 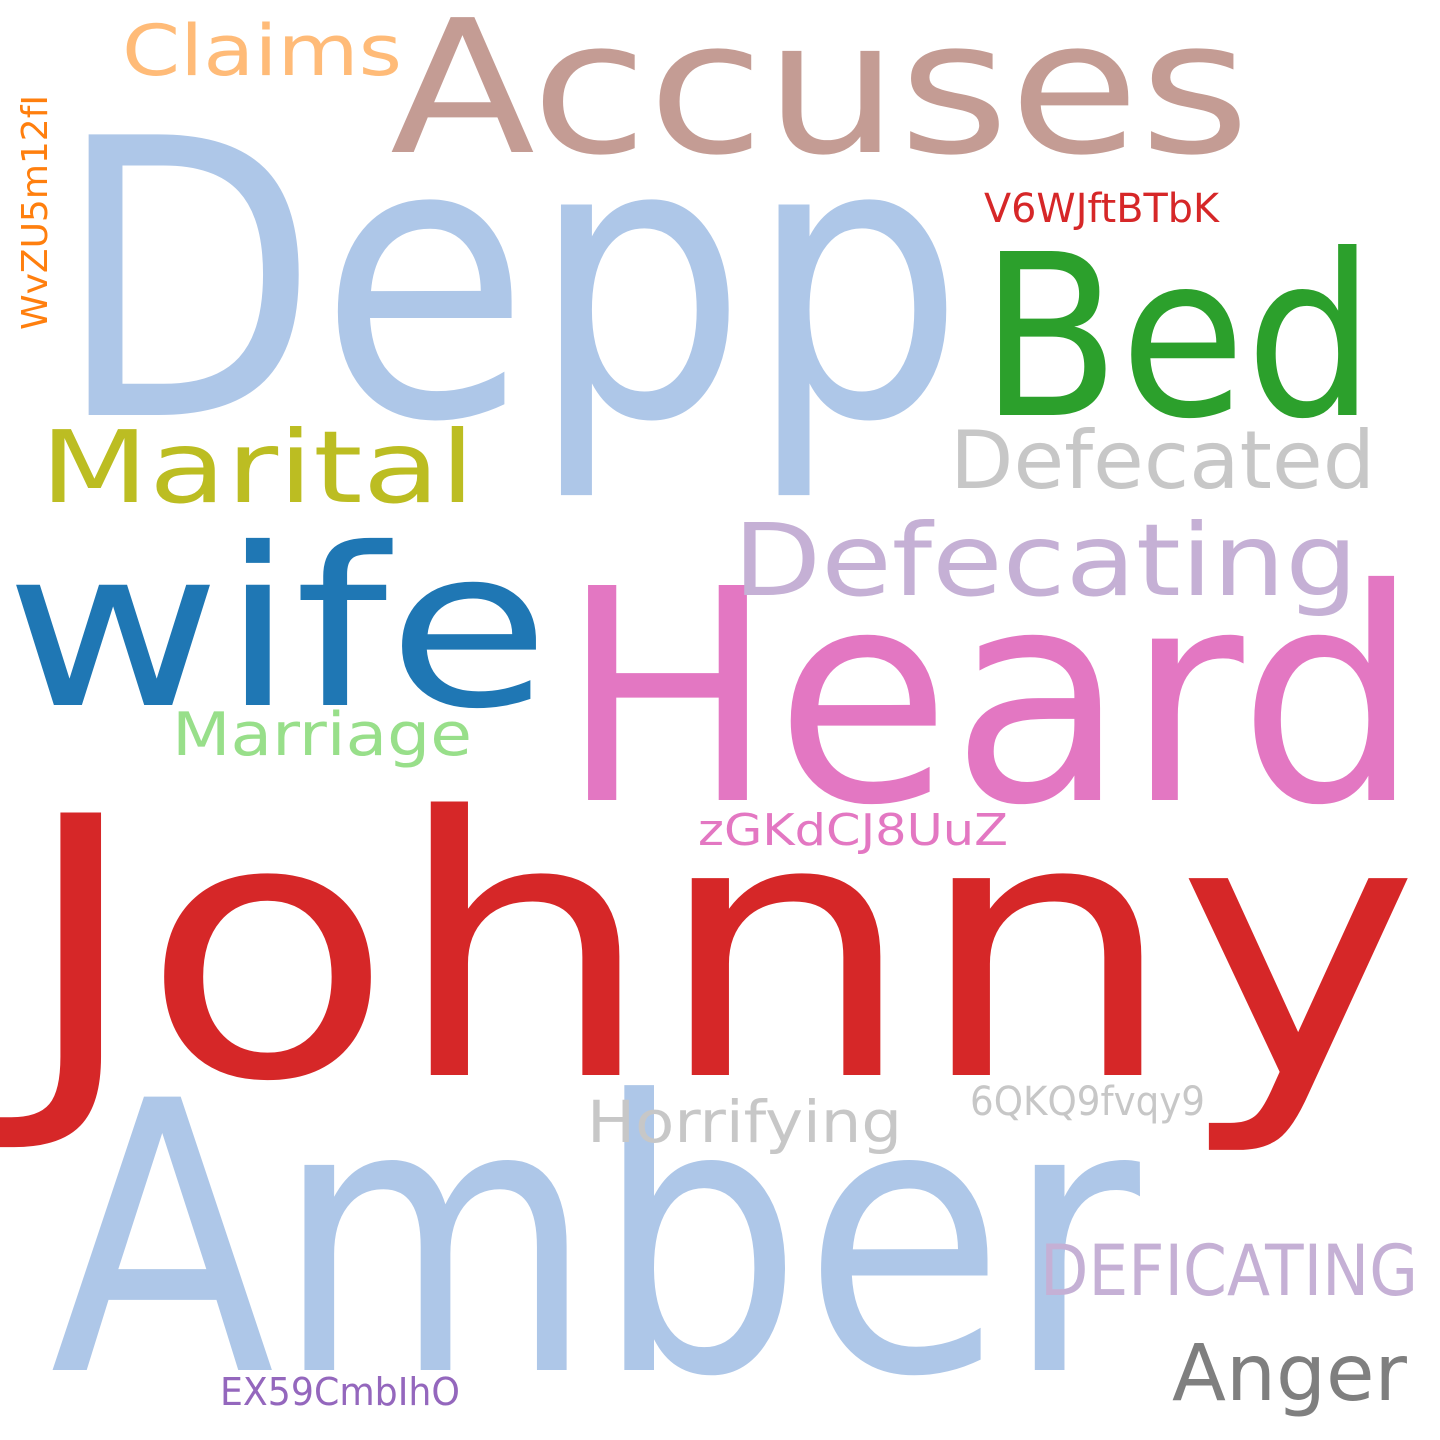 I want to click on word-v6wjftbtbk: V6WJftBTbK, so click(x=1102, y=209).